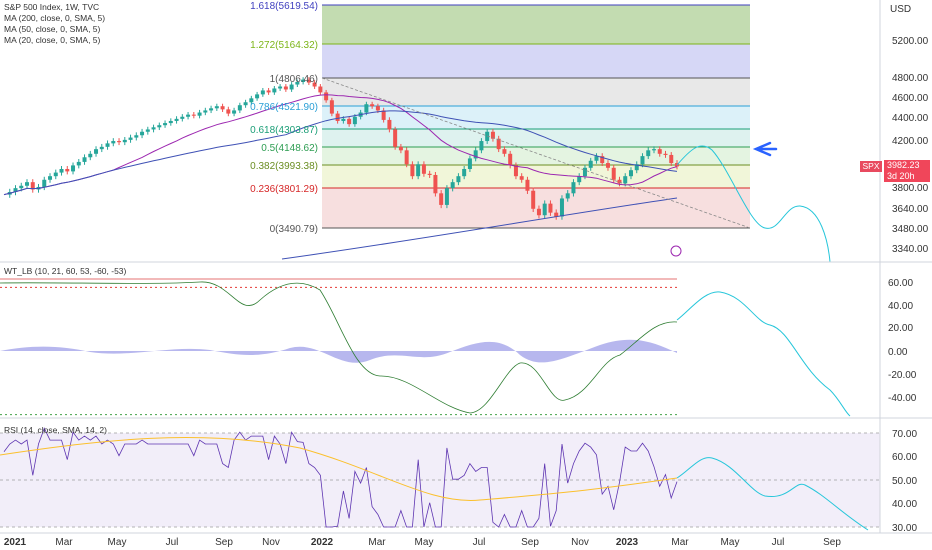 This screenshot has width=932, height=550. I want to click on wt-tick: -40.00, so click(902, 398).